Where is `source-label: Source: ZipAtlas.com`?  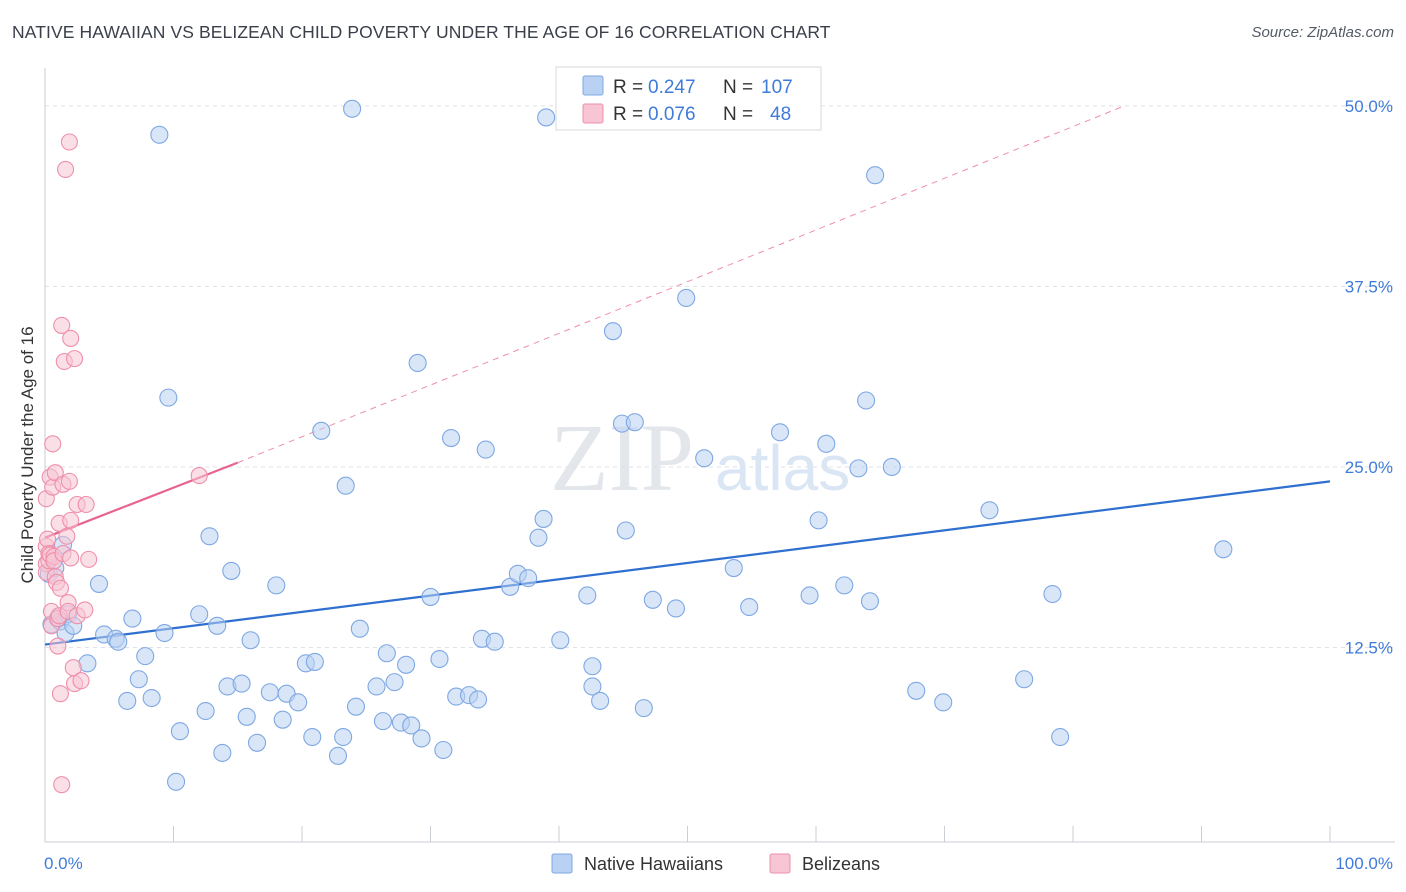
source-label: Source: ZipAtlas.com is located at coordinates (1322, 32).